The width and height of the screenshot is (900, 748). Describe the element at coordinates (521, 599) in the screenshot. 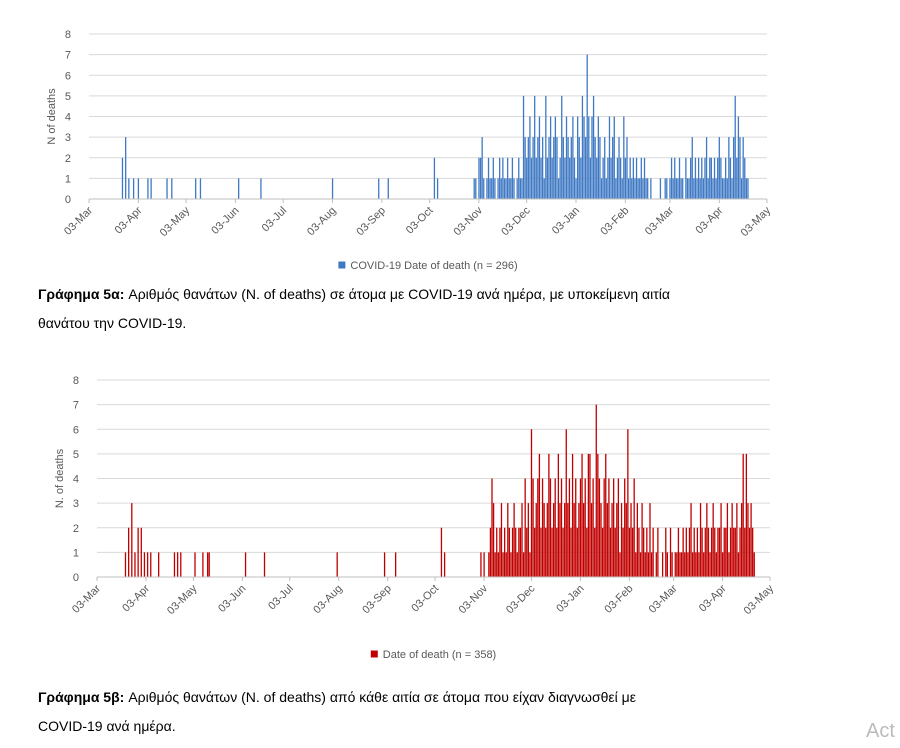

I see `x-tick-label: 03-Dec` at that location.